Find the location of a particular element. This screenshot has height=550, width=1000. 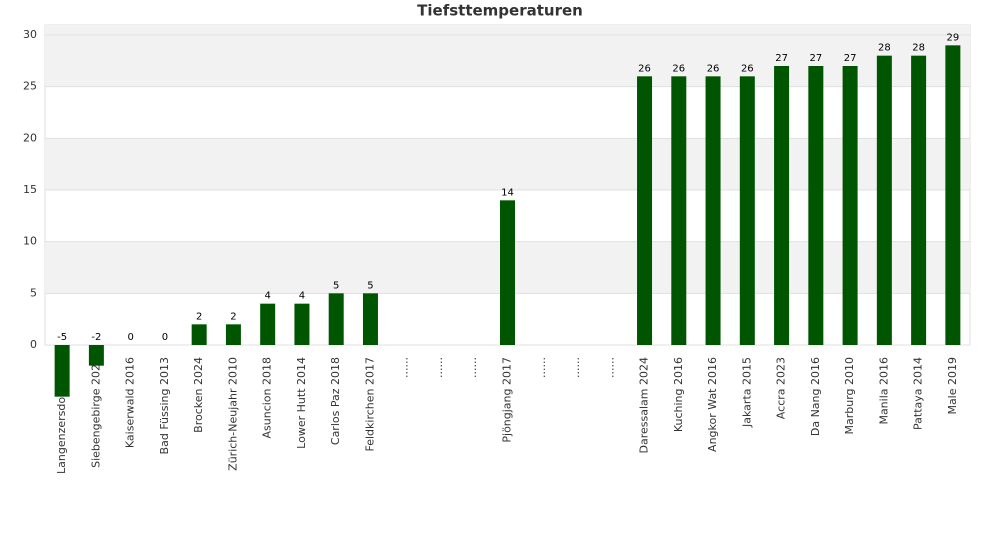

x-tick-label: Zürich-Neujahr 2010 is located at coordinates (232, 414).